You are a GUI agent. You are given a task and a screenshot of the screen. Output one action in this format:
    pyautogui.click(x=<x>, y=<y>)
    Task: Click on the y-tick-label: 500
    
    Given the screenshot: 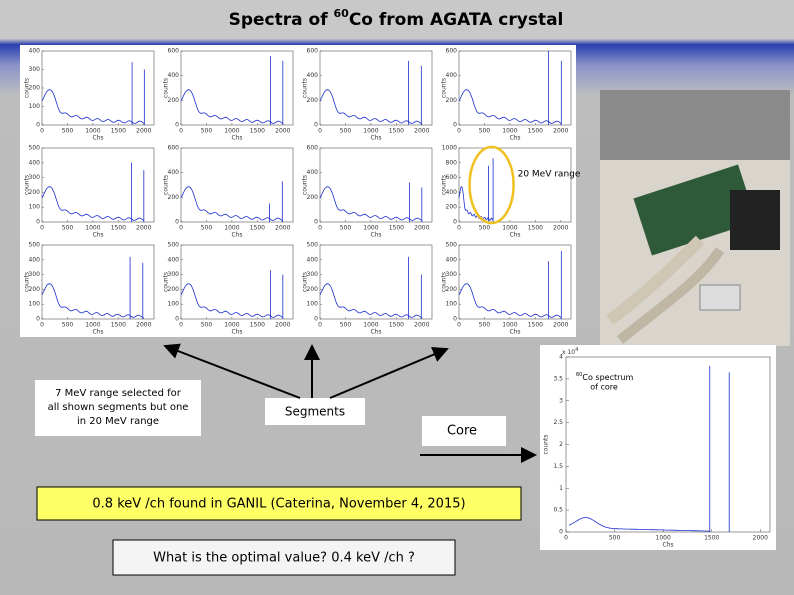 What is the action you would take?
    pyautogui.click(x=452, y=245)
    